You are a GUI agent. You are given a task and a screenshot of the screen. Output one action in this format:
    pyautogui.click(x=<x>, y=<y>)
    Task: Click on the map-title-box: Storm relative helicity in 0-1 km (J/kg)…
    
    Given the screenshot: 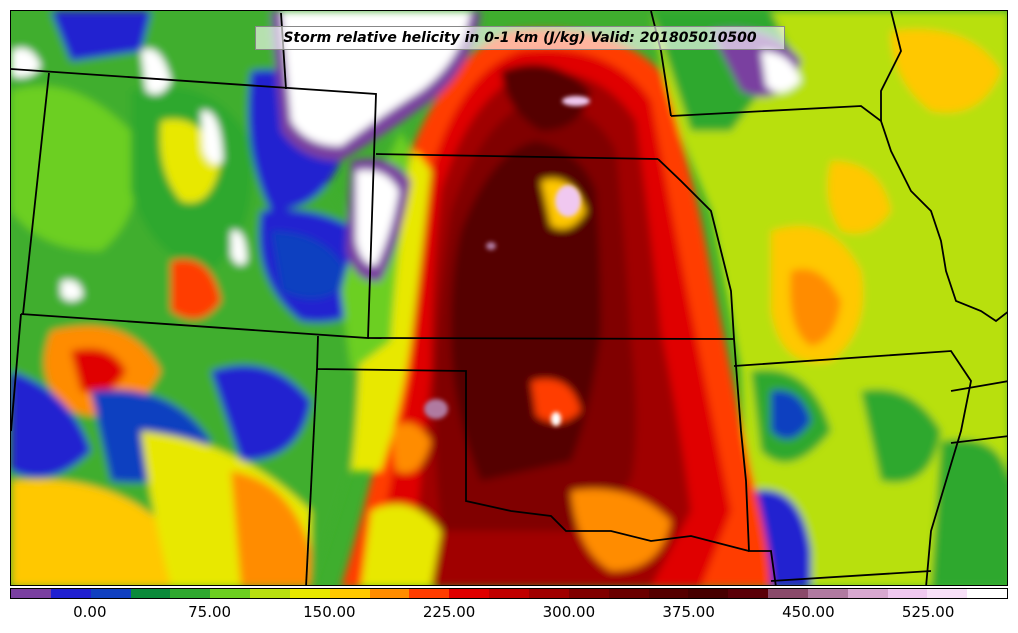 What is the action you would take?
    pyautogui.click(x=520, y=38)
    